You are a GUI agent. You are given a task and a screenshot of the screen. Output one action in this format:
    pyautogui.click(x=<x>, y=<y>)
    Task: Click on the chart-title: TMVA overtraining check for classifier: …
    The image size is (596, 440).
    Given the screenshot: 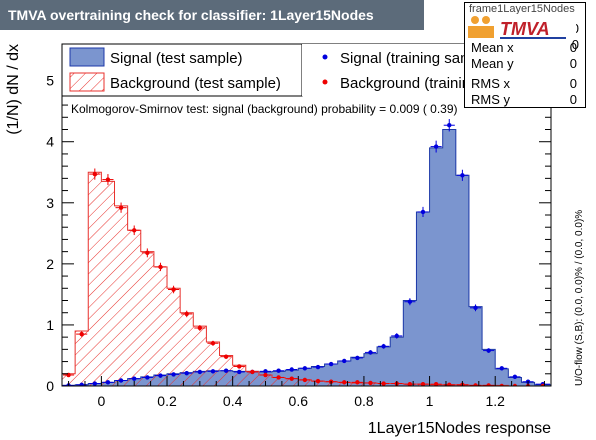 What is the action you would take?
    pyautogui.click(x=212, y=15)
    